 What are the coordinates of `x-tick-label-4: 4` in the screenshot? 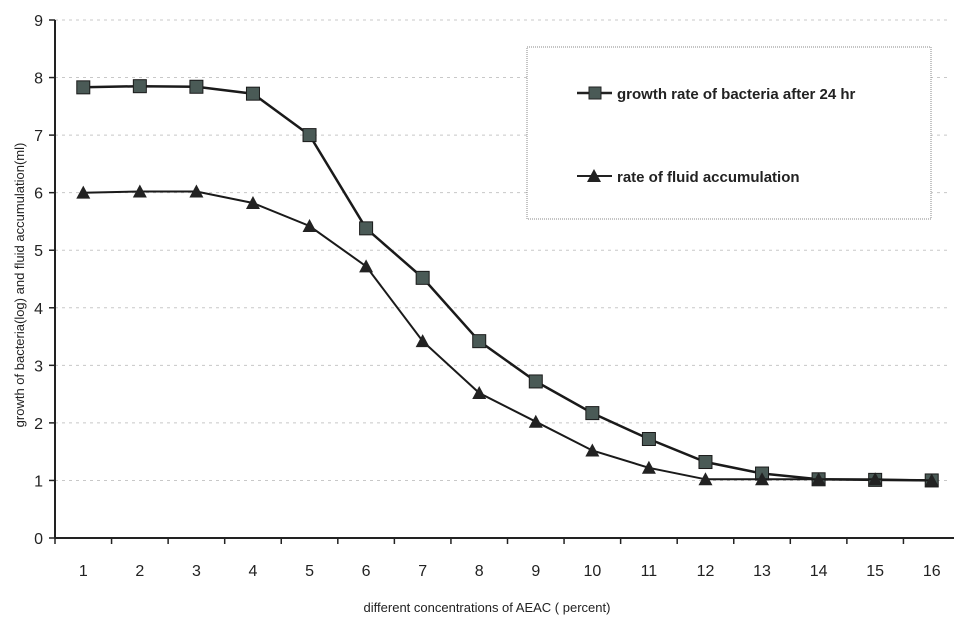 It's located at (253, 571).